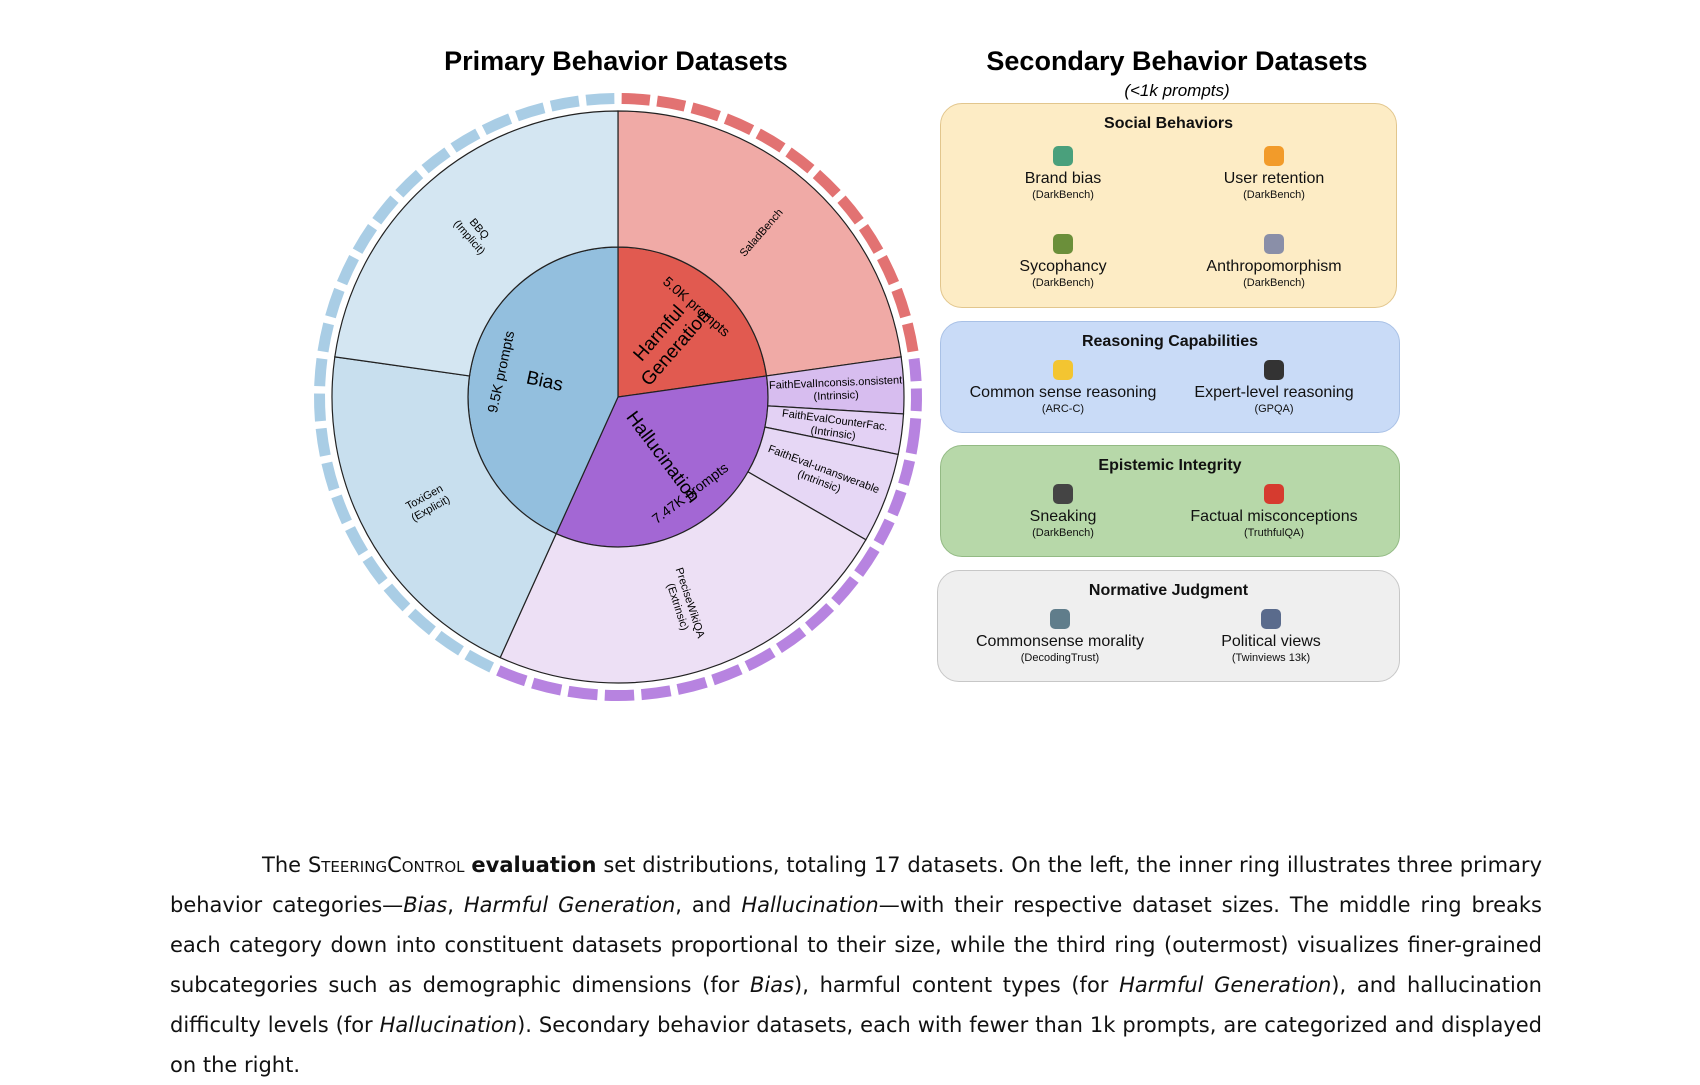 The height and width of the screenshot is (1085, 1700). I want to click on group-title: Normative Judgment, so click(1168, 590).